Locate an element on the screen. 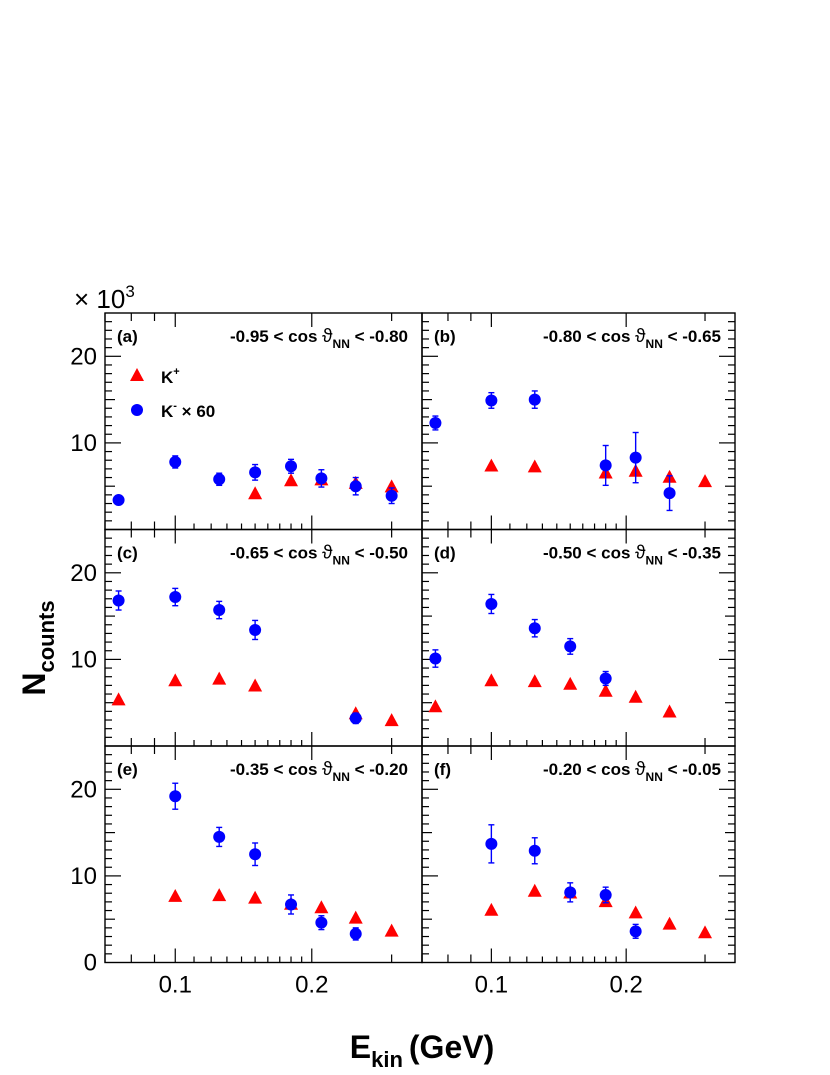 This screenshot has width=830, height=1075. panel-tag: (d) is located at coordinates (445, 553).